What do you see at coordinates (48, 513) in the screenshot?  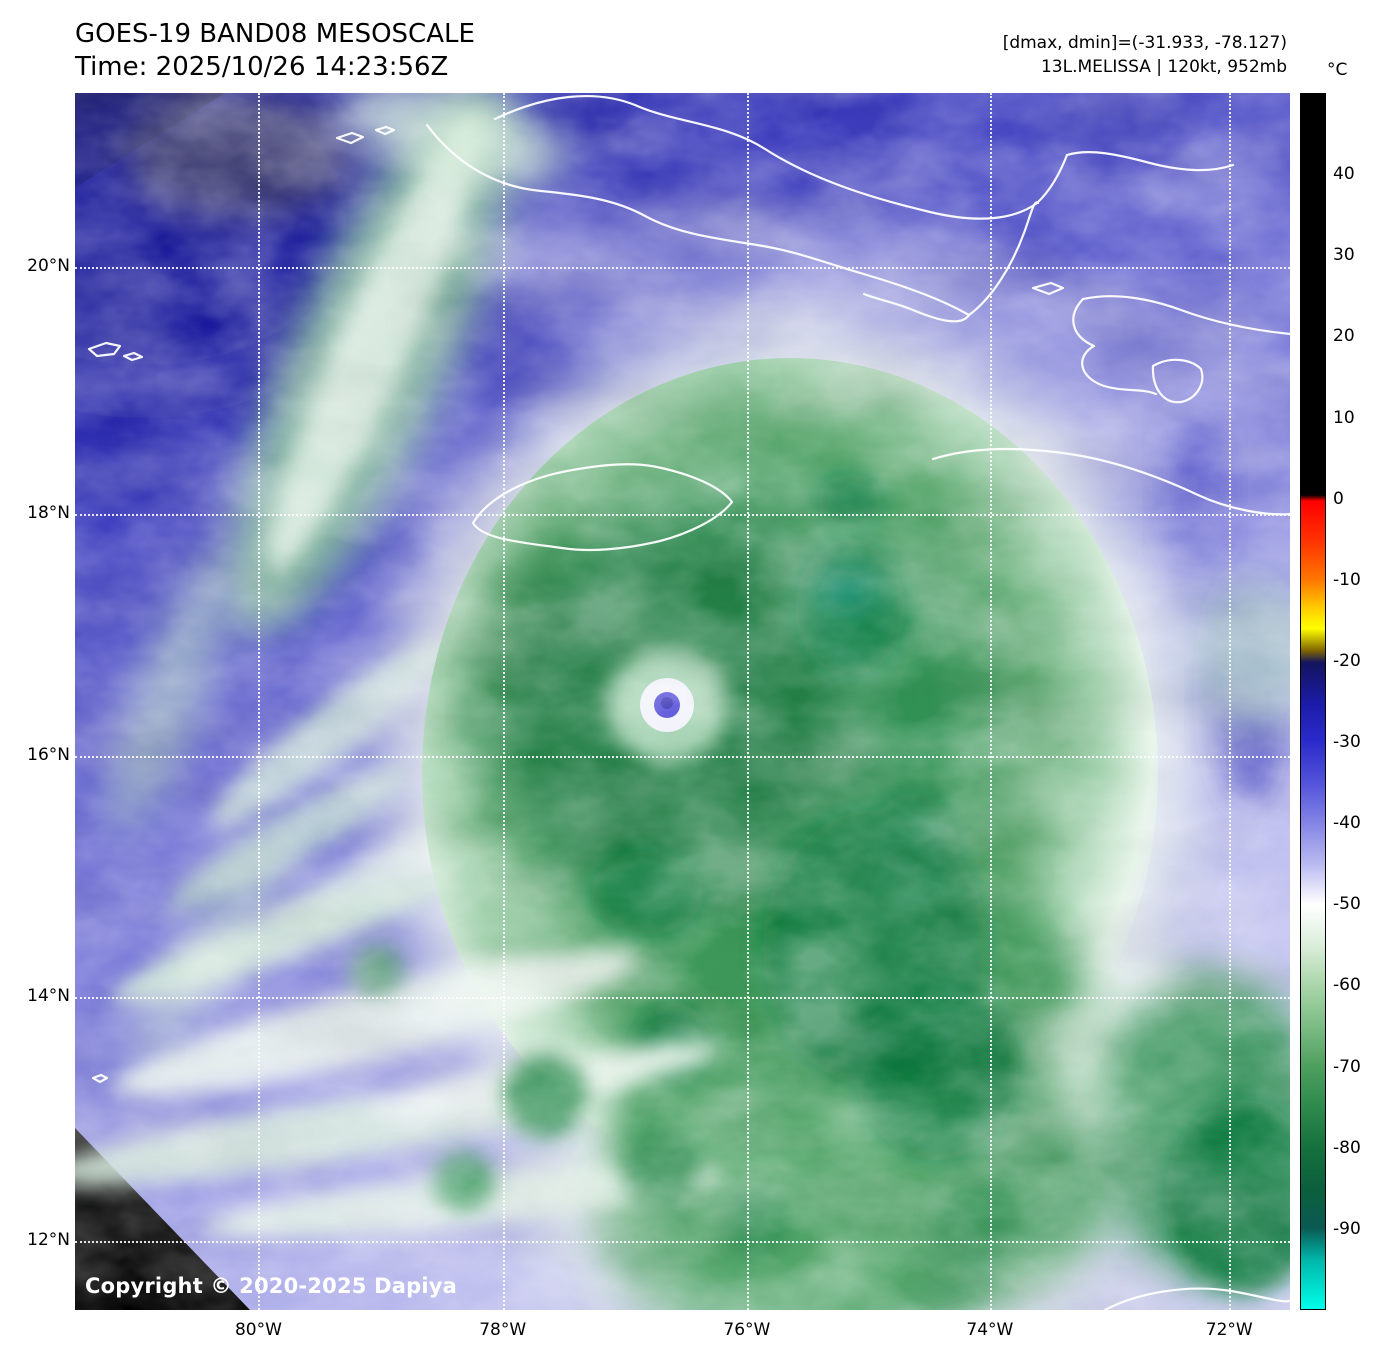 I see `lat-tick-label: 18°N` at bounding box center [48, 513].